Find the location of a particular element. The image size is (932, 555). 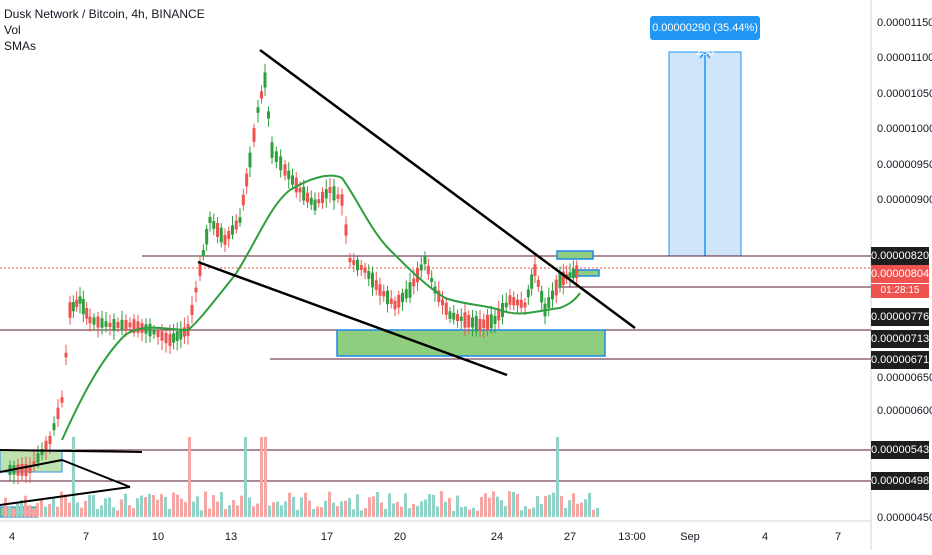

price-tick-label: 0.00000600 is located at coordinates (904, 411).